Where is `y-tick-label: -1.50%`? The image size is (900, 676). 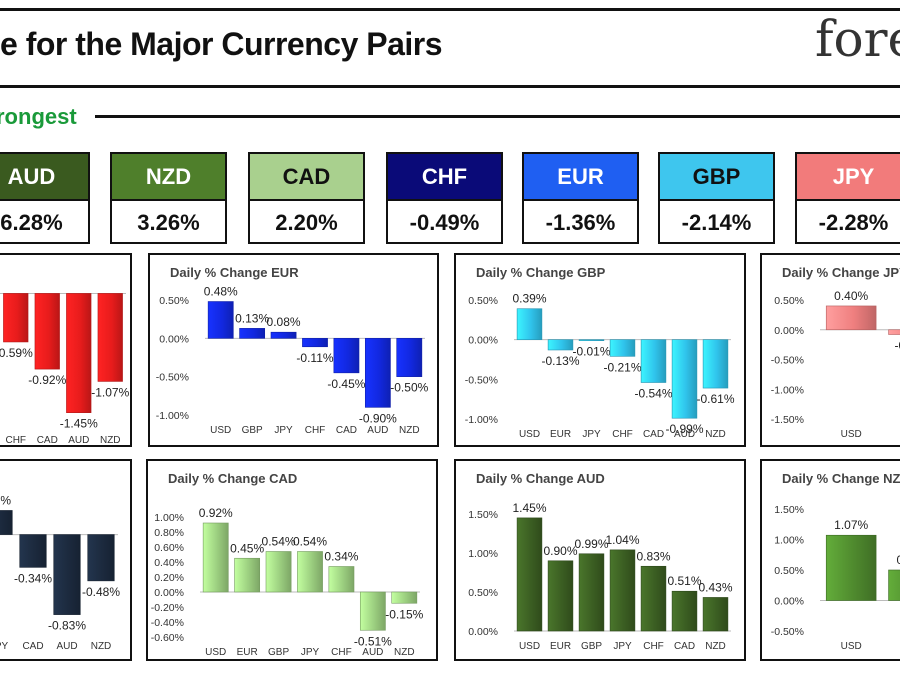 y-tick-label: -1.50% is located at coordinates (787, 420).